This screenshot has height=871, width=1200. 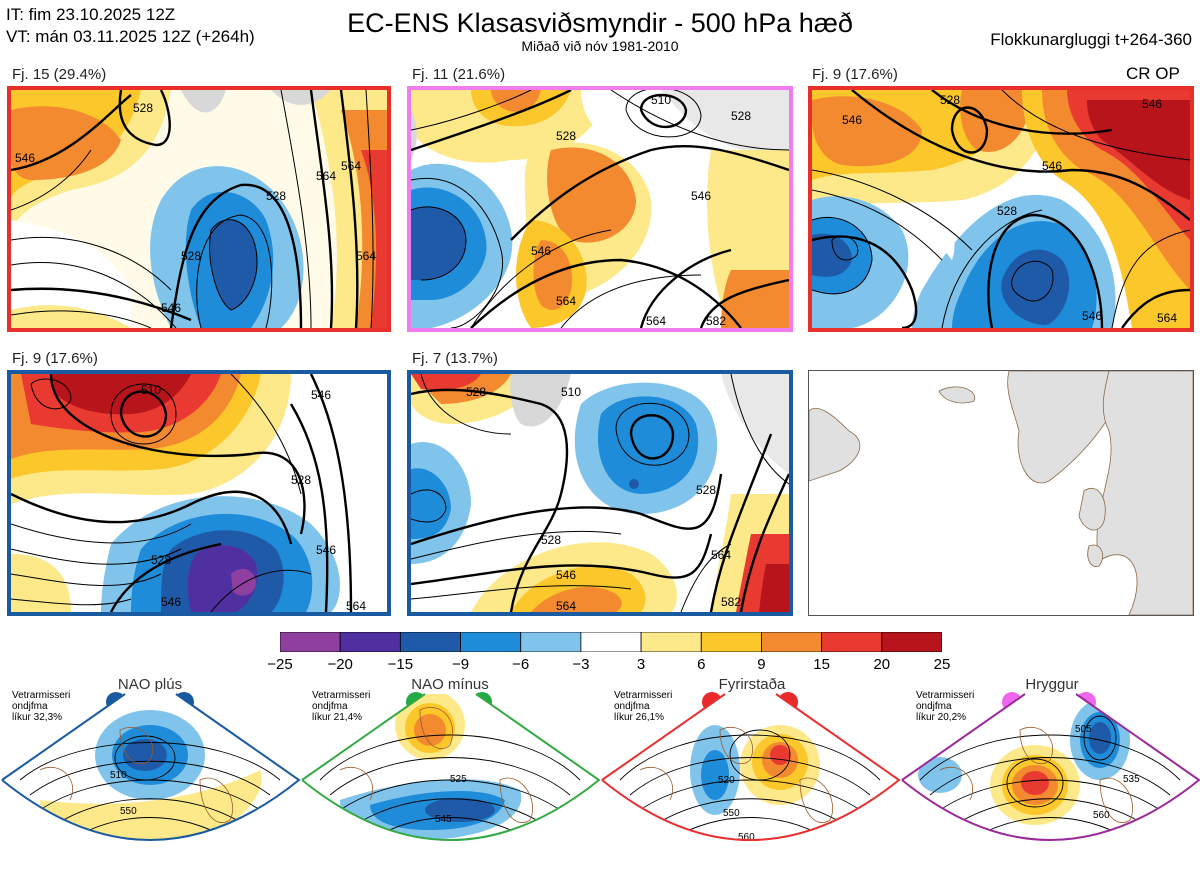 I want to click on cr-op-label: CR OP, so click(x=1153, y=73).